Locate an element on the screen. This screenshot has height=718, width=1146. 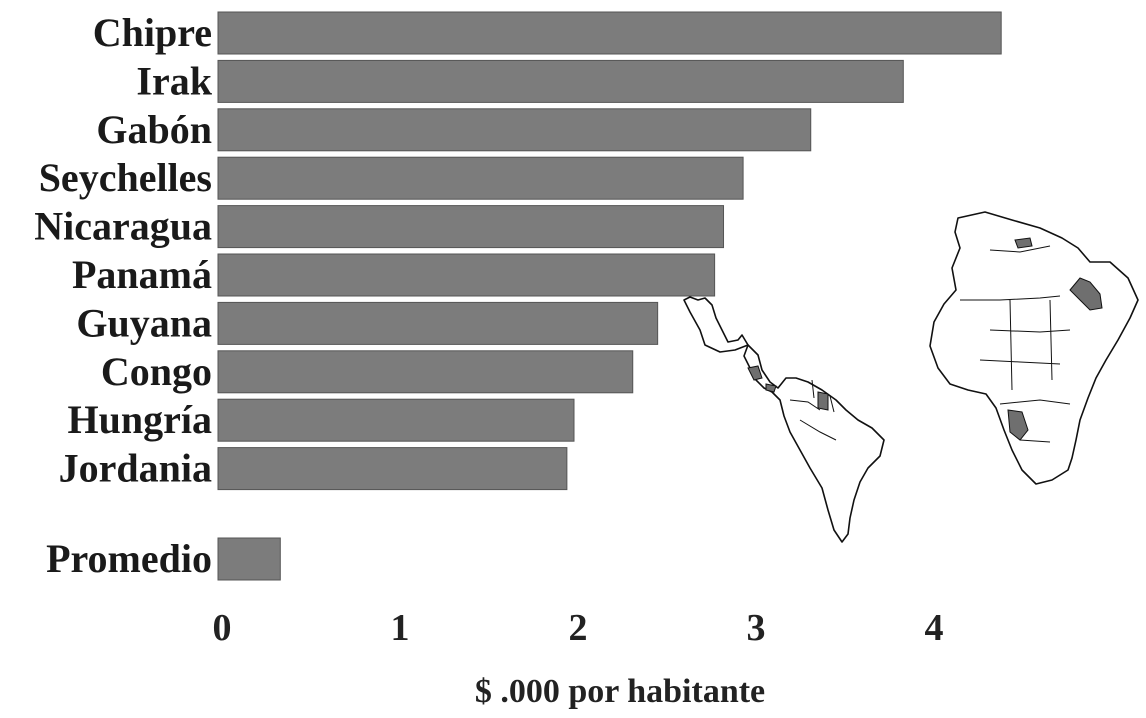
category-label: Congo is located at coordinates (156, 371).